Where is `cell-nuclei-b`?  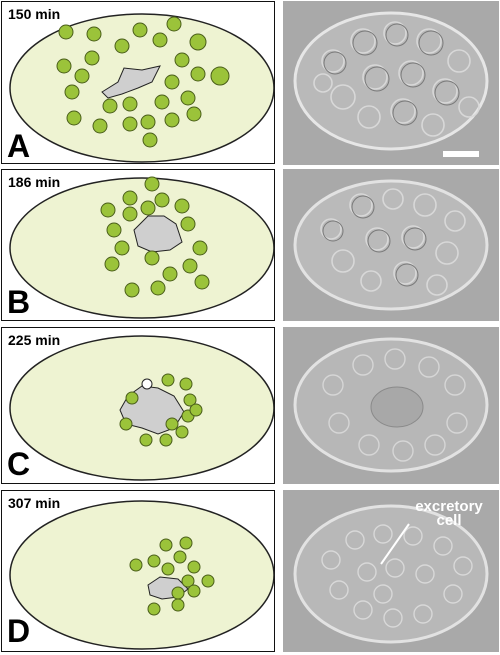
cell-nuclei-b is located at coordinates (155, 237).